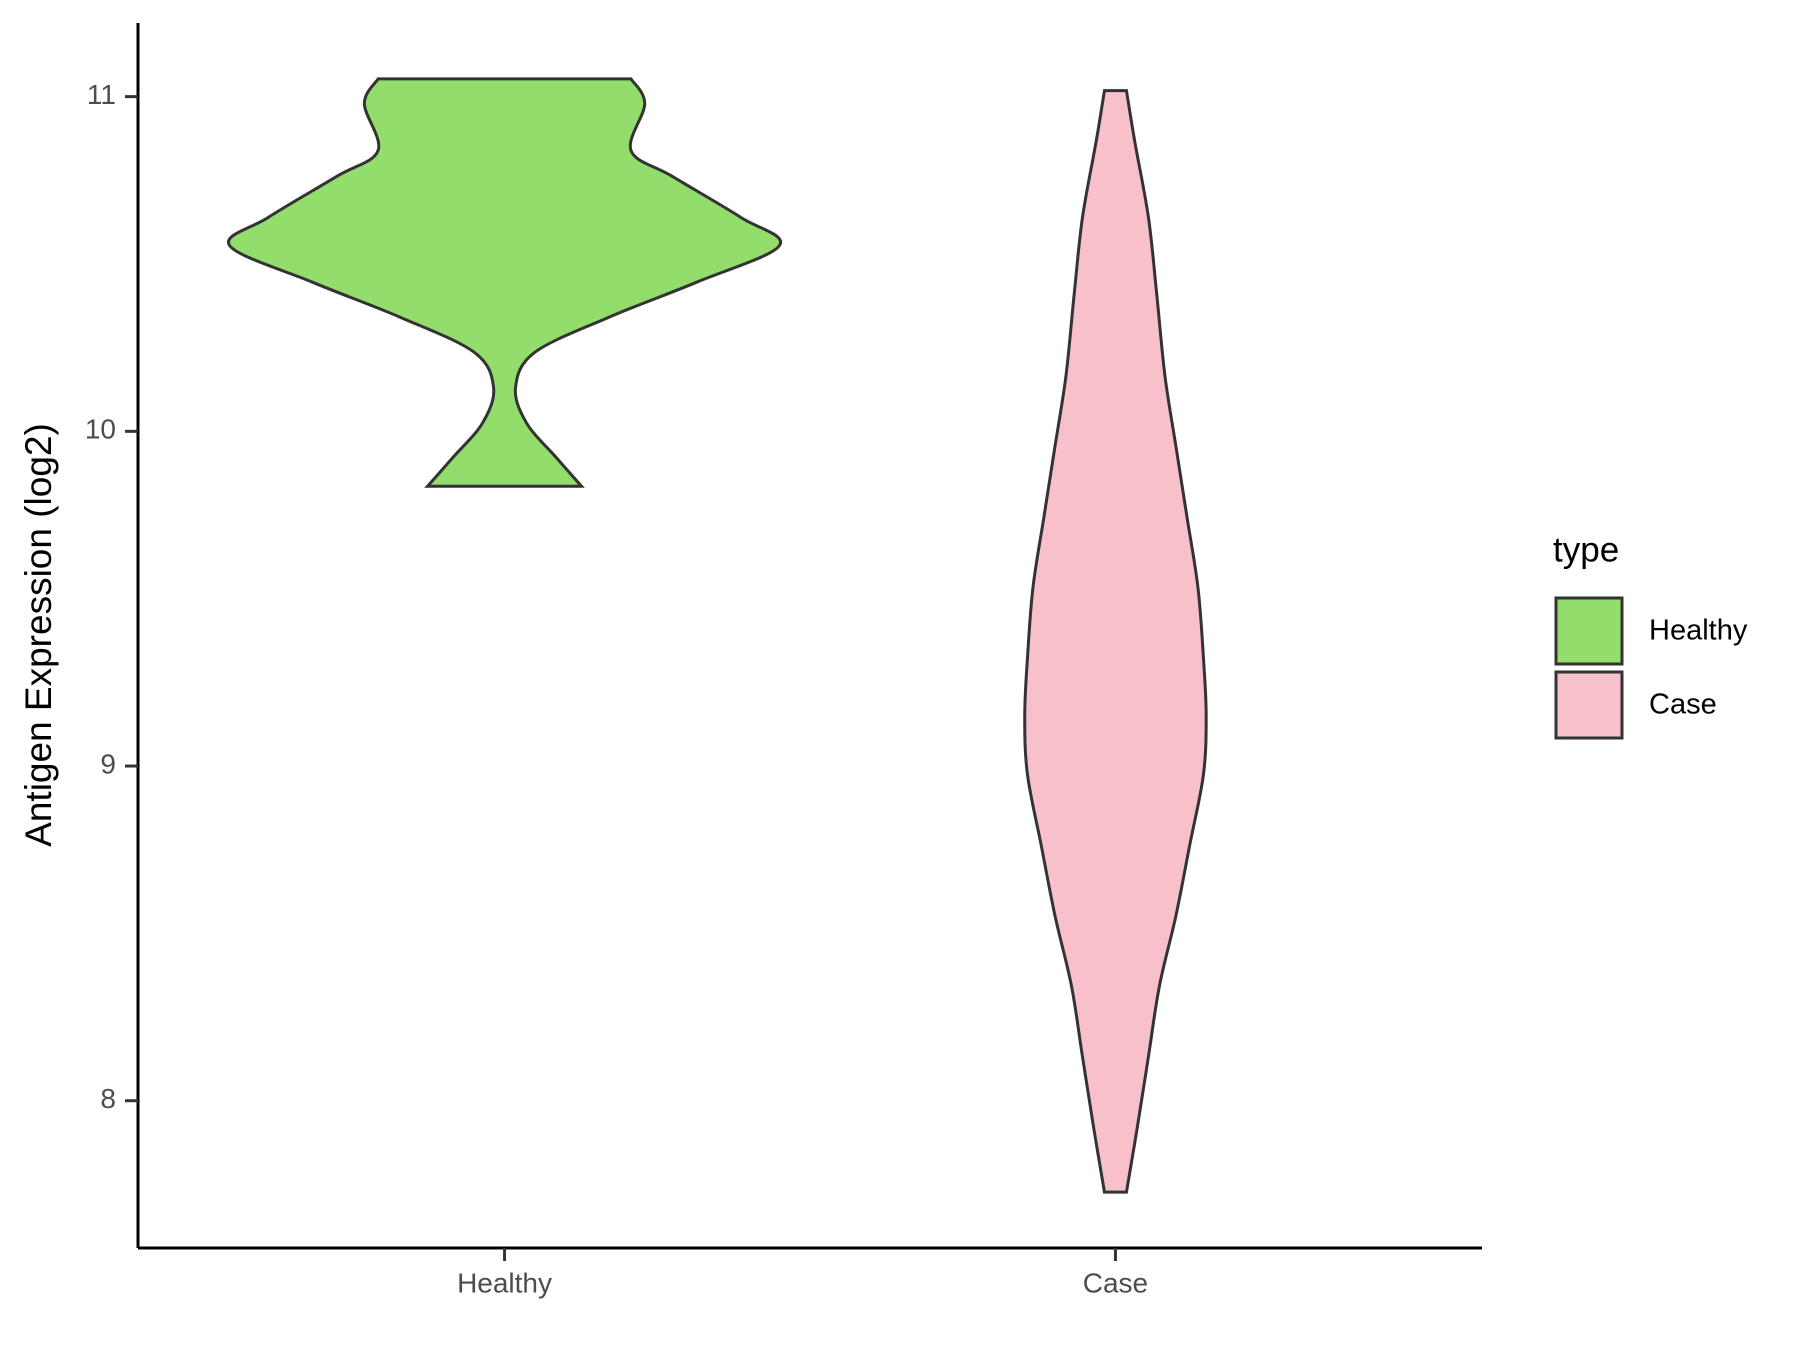  I want to click on legend-label: Healthy, so click(1698, 631).